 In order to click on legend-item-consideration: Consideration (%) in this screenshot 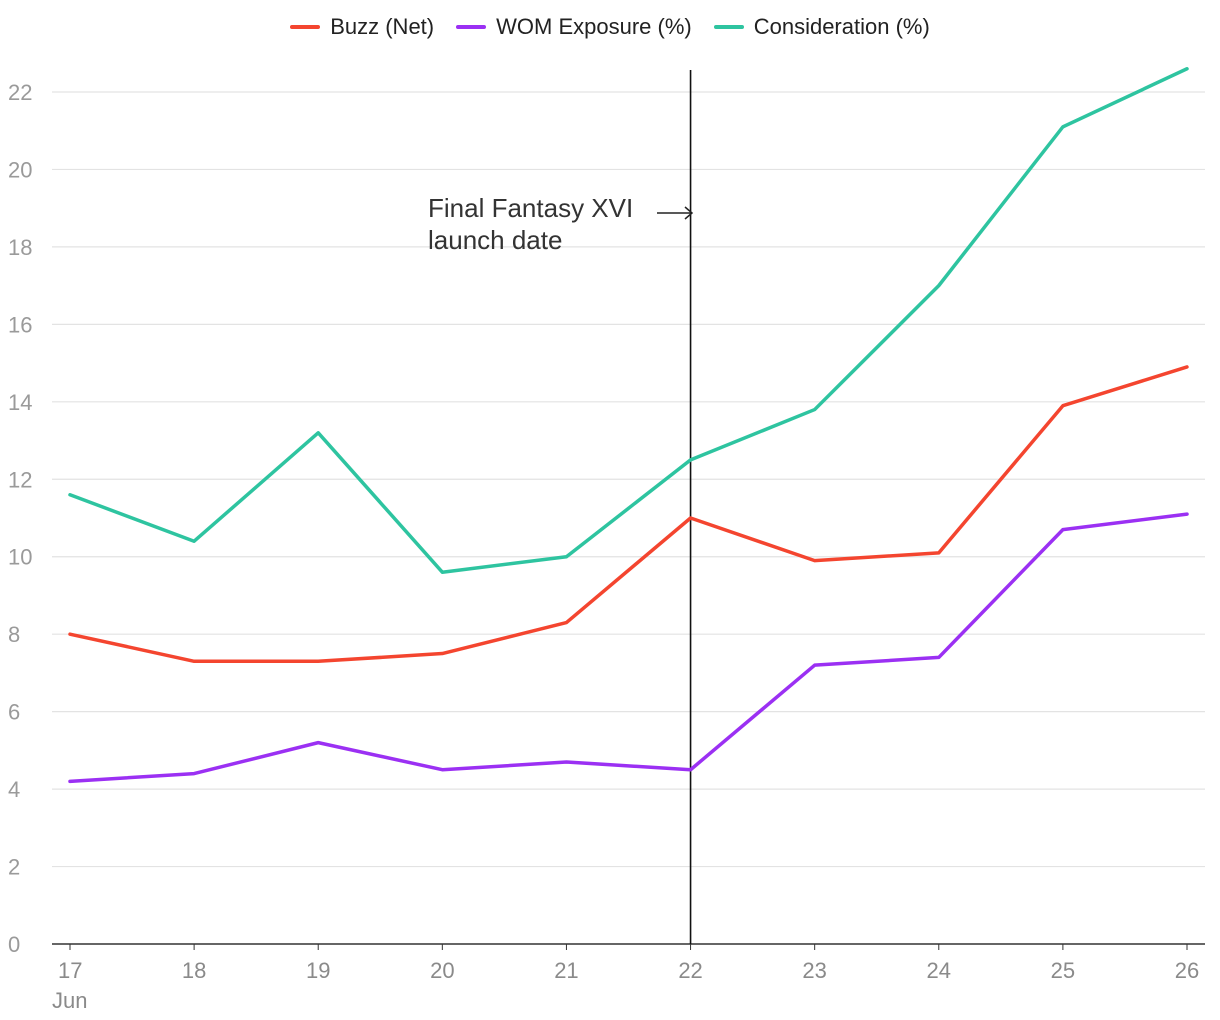, I will do `click(821, 27)`.